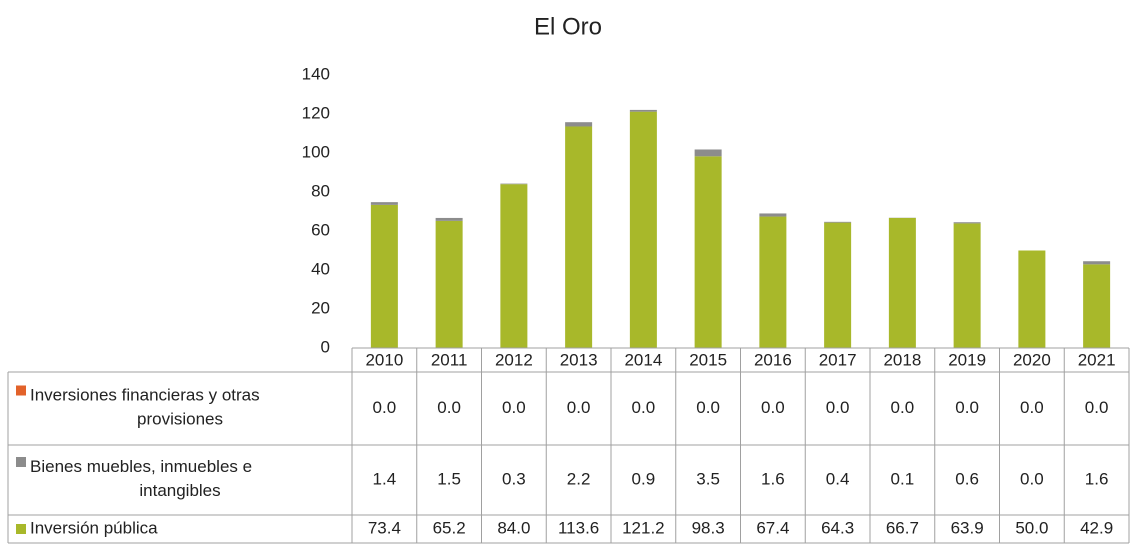 The height and width of the screenshot is (544, 1130). What do you see at coordinates (514, 478) in the screenshot?
I see `table-value: 0.3` at bounding box center [514, 478].